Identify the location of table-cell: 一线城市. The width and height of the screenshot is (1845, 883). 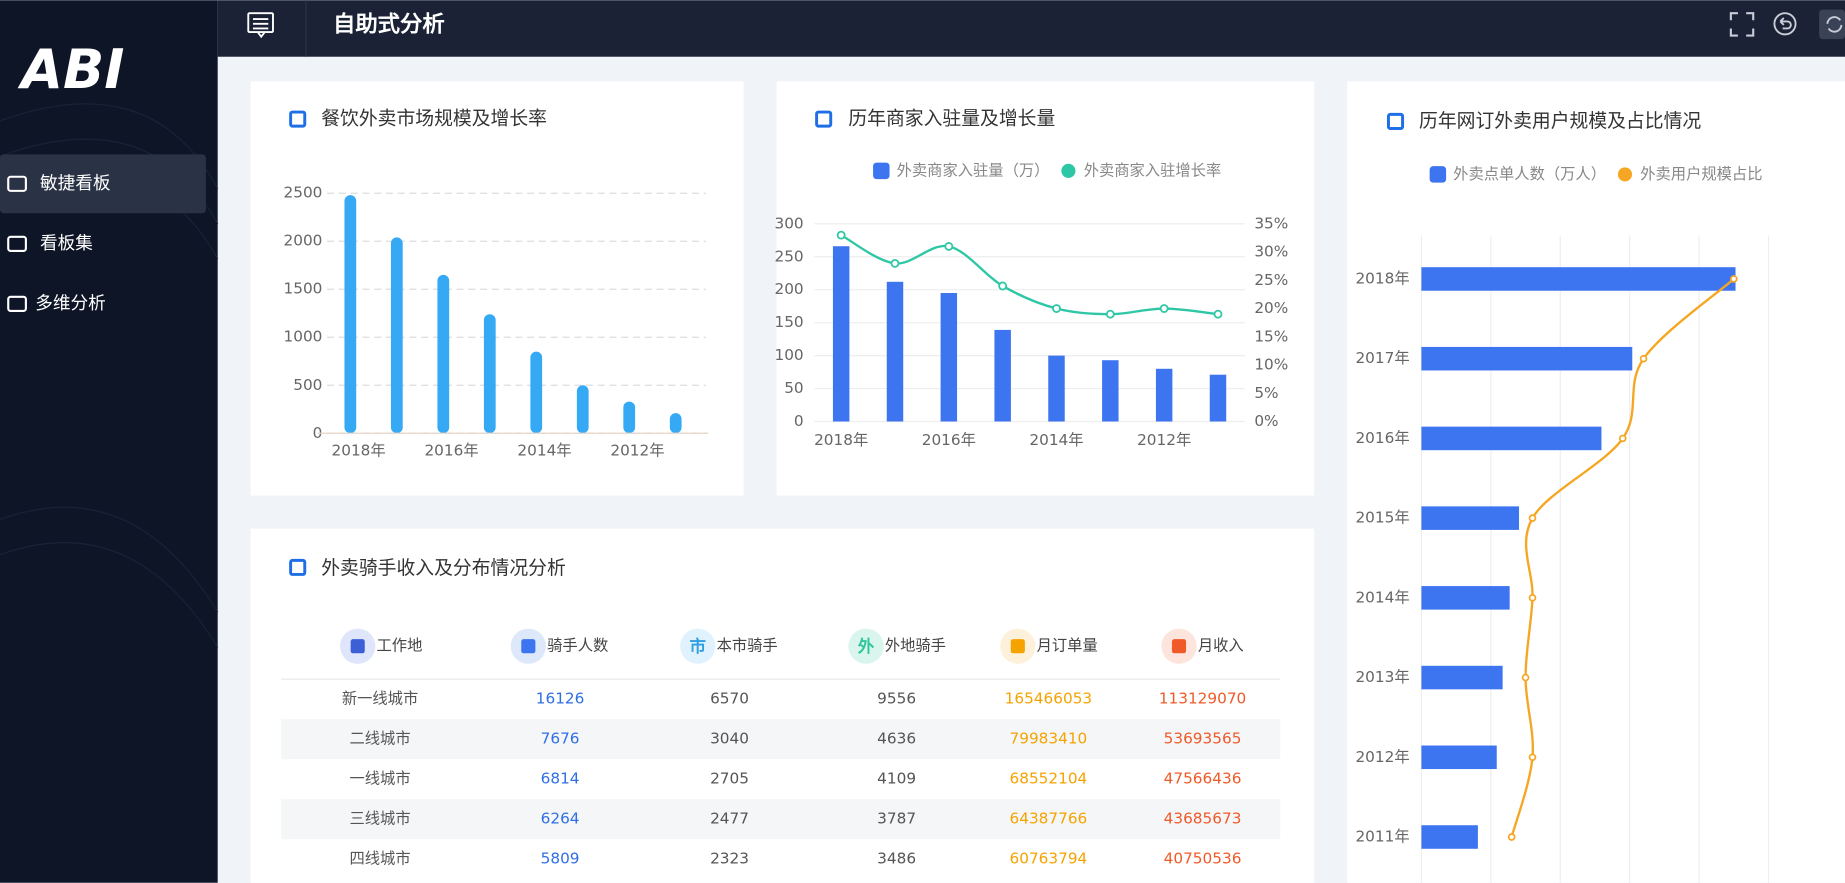
(379, 779).